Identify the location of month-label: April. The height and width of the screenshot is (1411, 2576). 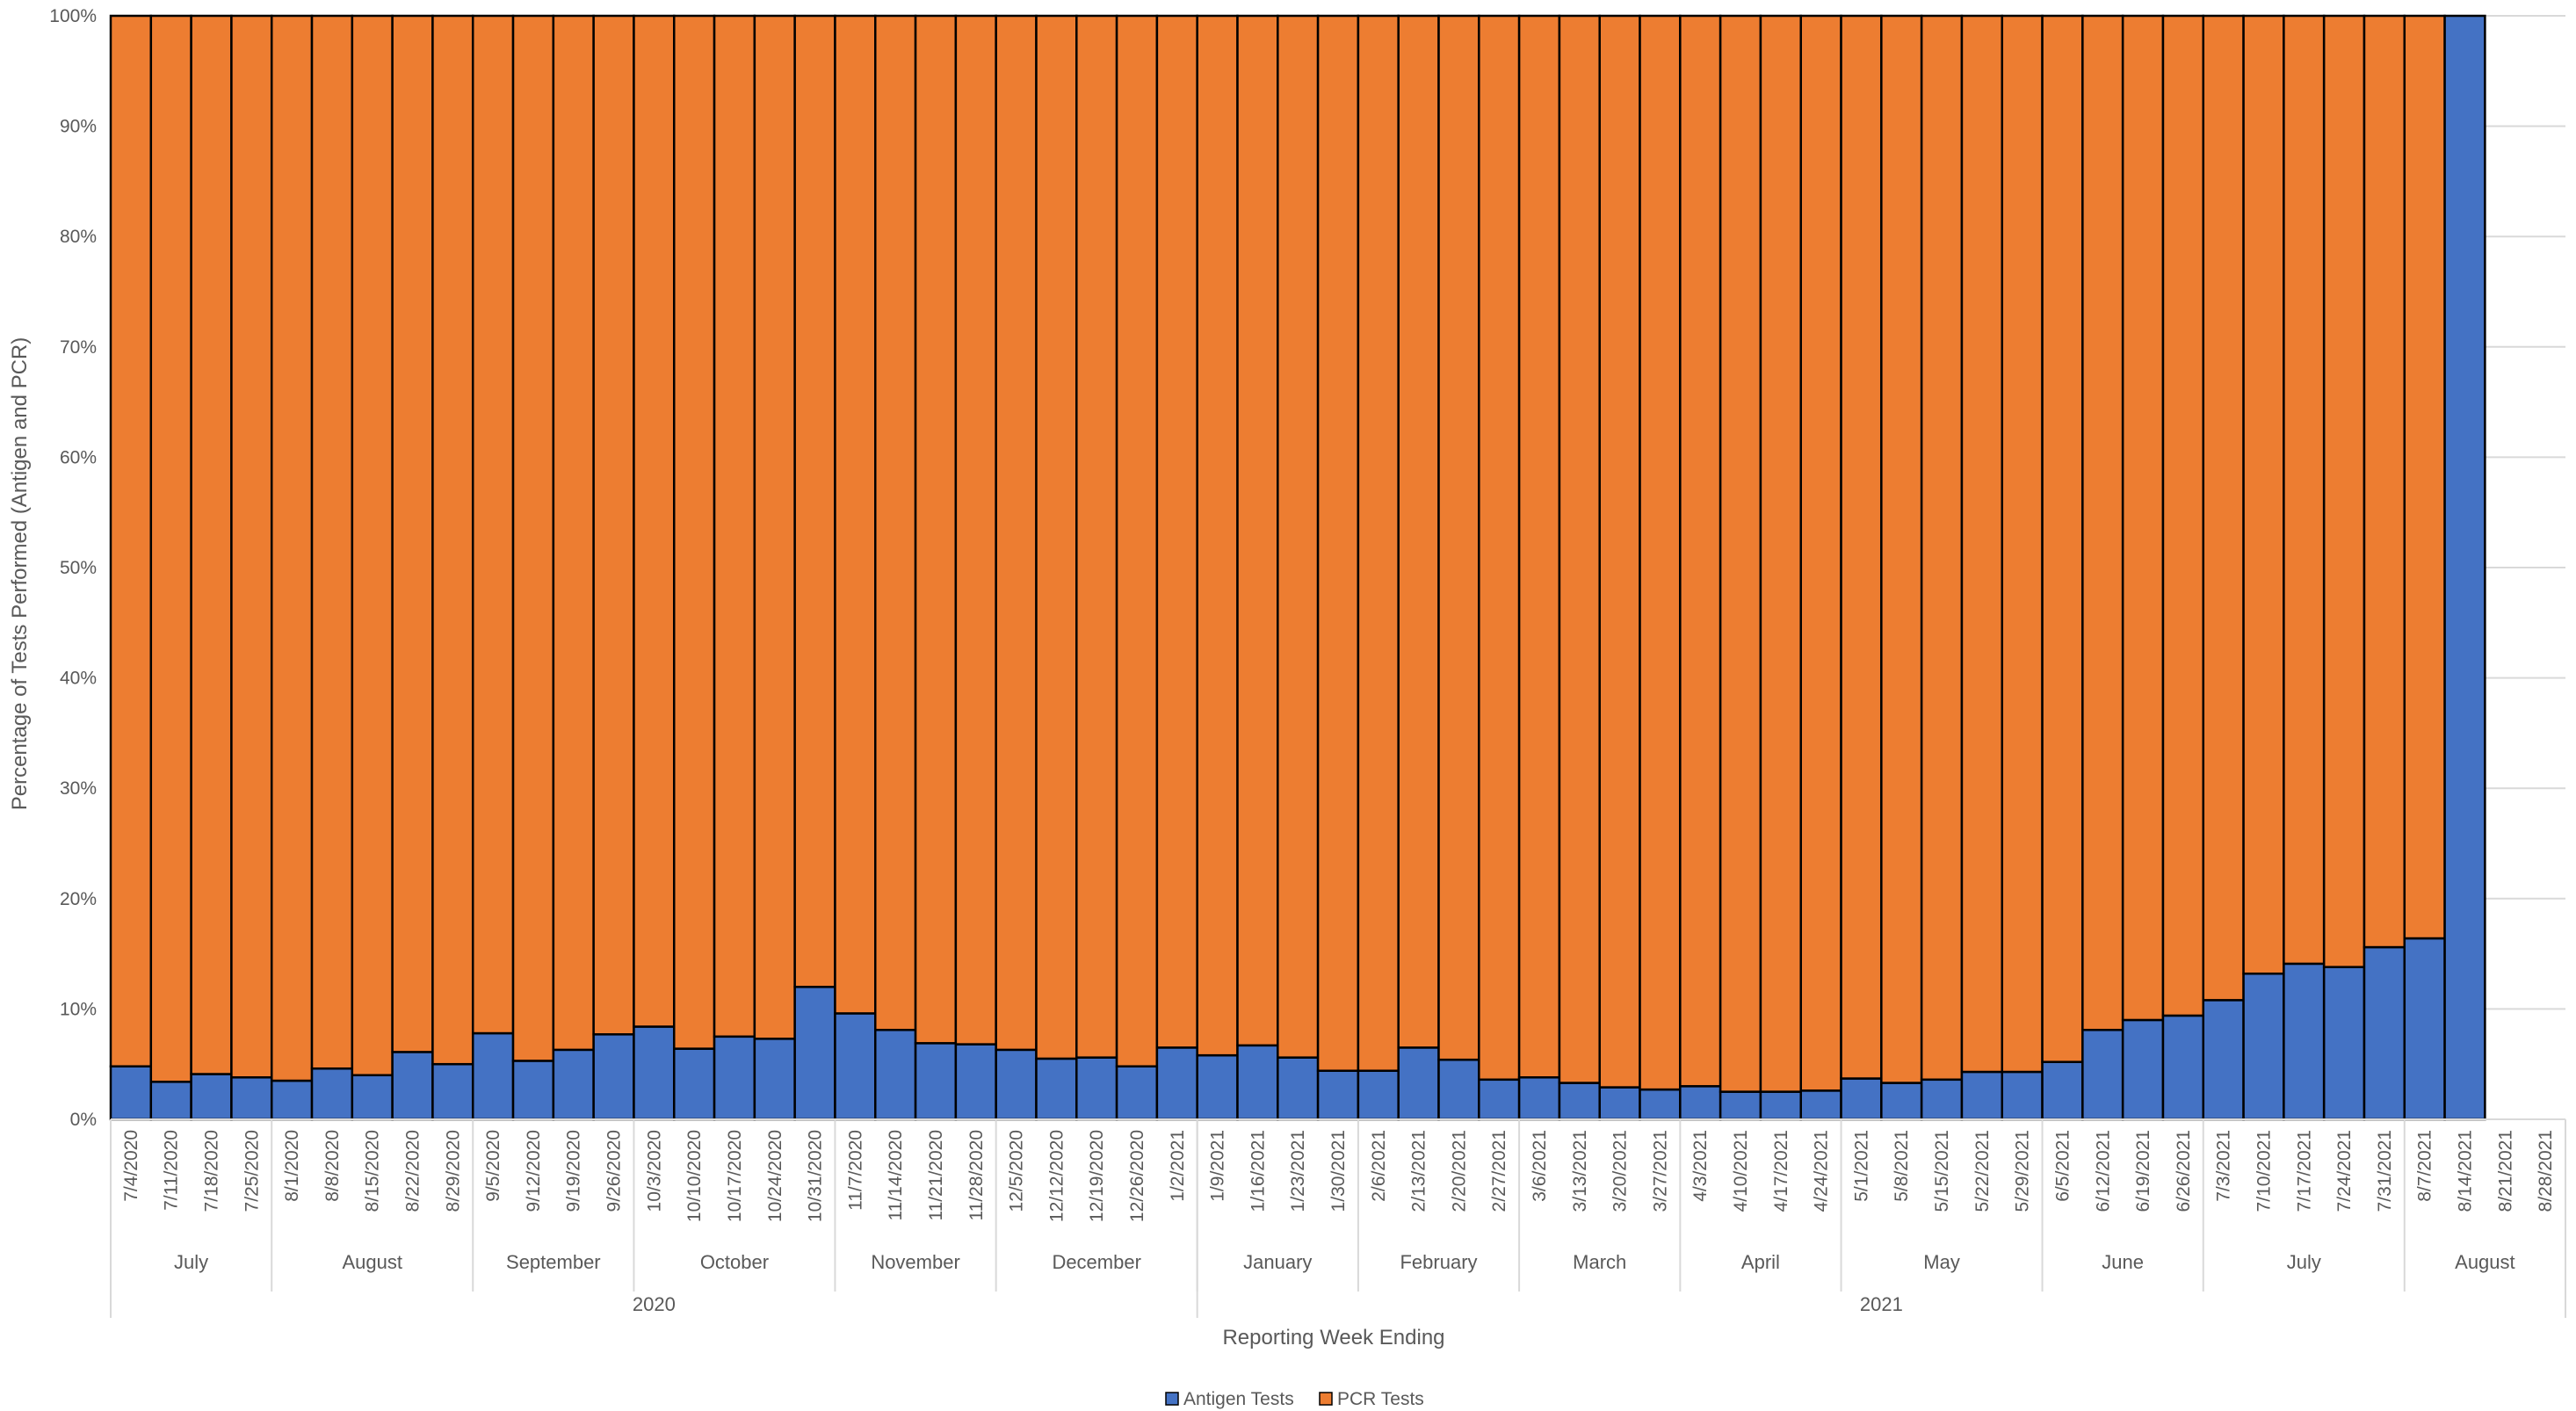
(1760, 1262).